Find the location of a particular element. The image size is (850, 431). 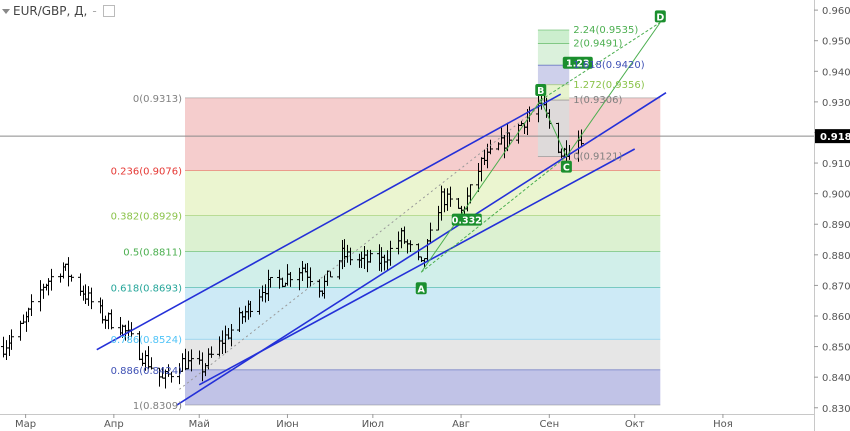

current-price-box is located at coordinates (832, 136).